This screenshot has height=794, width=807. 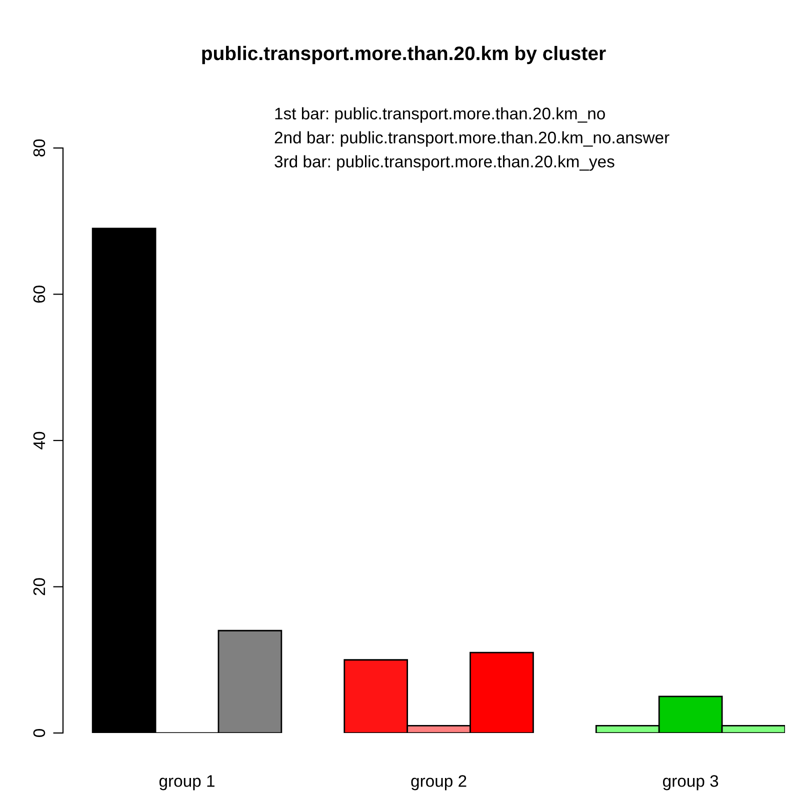 I want to click on y-tick-label: 0, so click(x=39, y=733).